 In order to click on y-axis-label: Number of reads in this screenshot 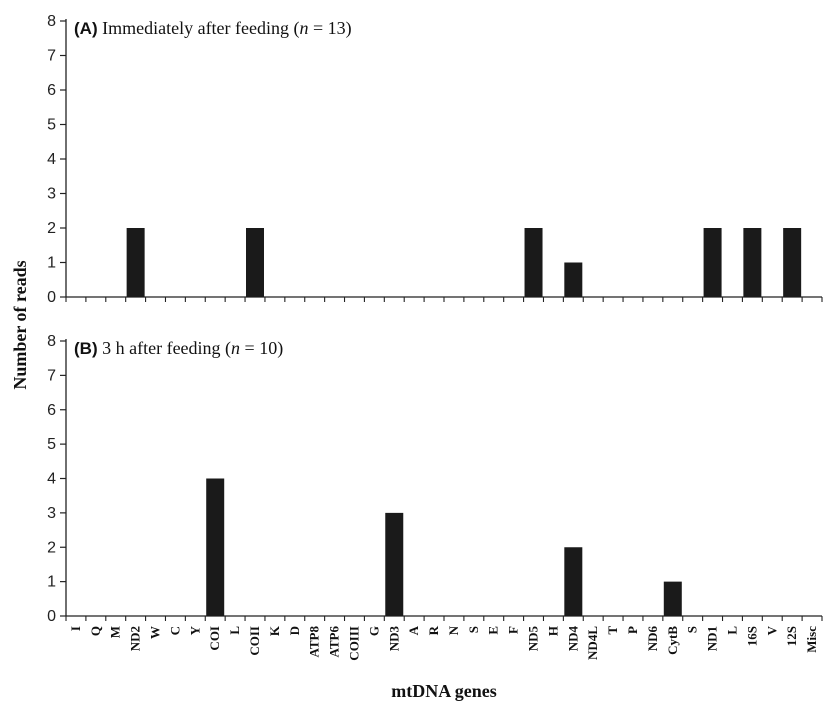, I will do `click(20, 324)`.